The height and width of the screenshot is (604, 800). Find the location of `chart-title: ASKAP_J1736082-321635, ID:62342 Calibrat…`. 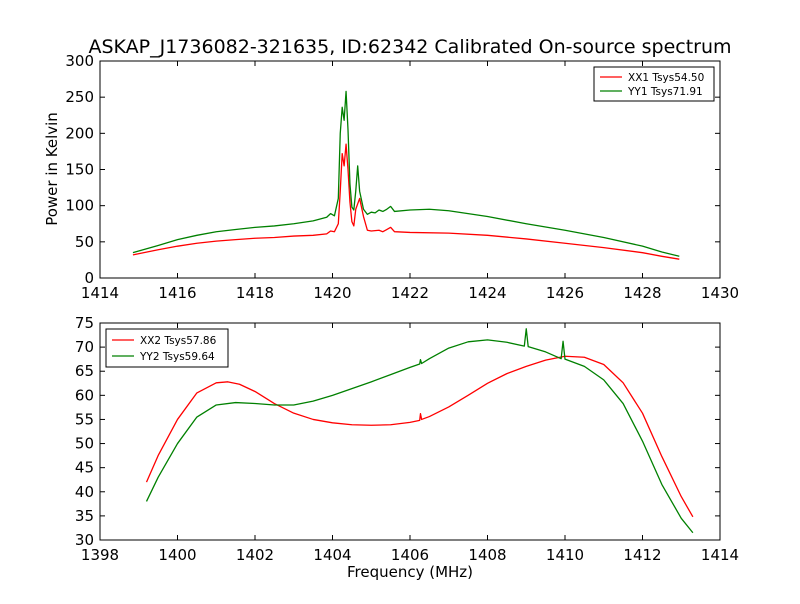

chart-title: ASKAP_J1736082-321635, ID:62342 Calibrat… is located at coordinates (409, 47).